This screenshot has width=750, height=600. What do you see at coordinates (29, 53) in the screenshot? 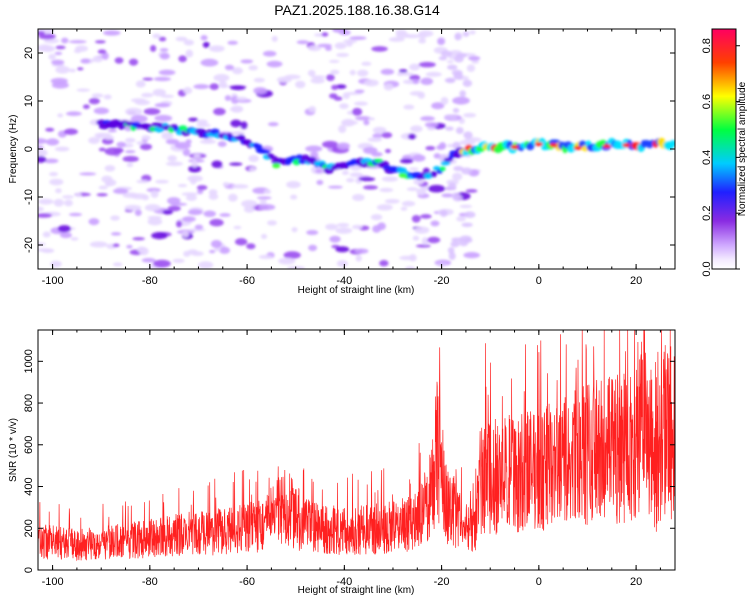
I see `spectrogram-ytick-label: 20` at bounding box center [29, 53].